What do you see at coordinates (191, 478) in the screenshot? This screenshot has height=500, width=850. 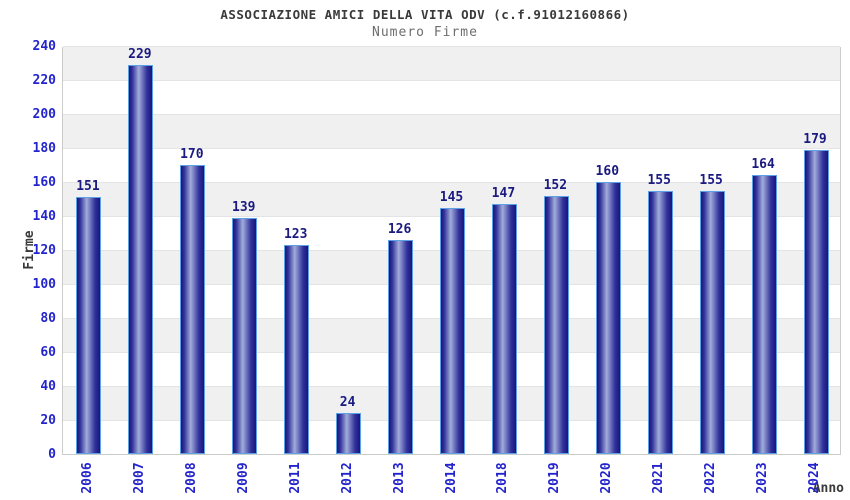 I see `x-tick-label: 2008` at bounding box center [191, 478].